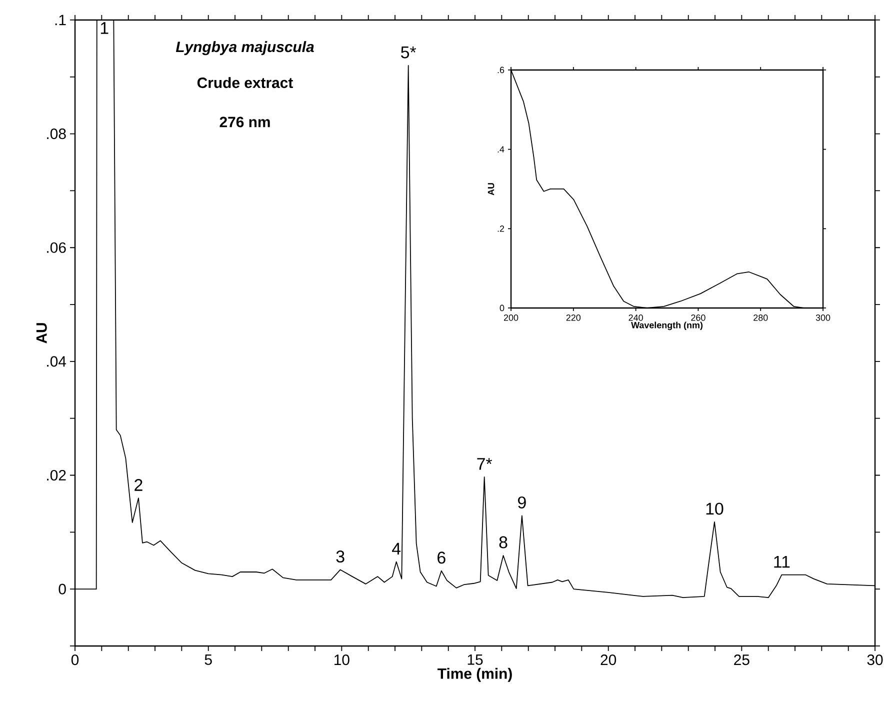 Image resolution: width=884 pixels, height=706 pixels. I want to click on y-tick-label: .02, so click(56, 475).